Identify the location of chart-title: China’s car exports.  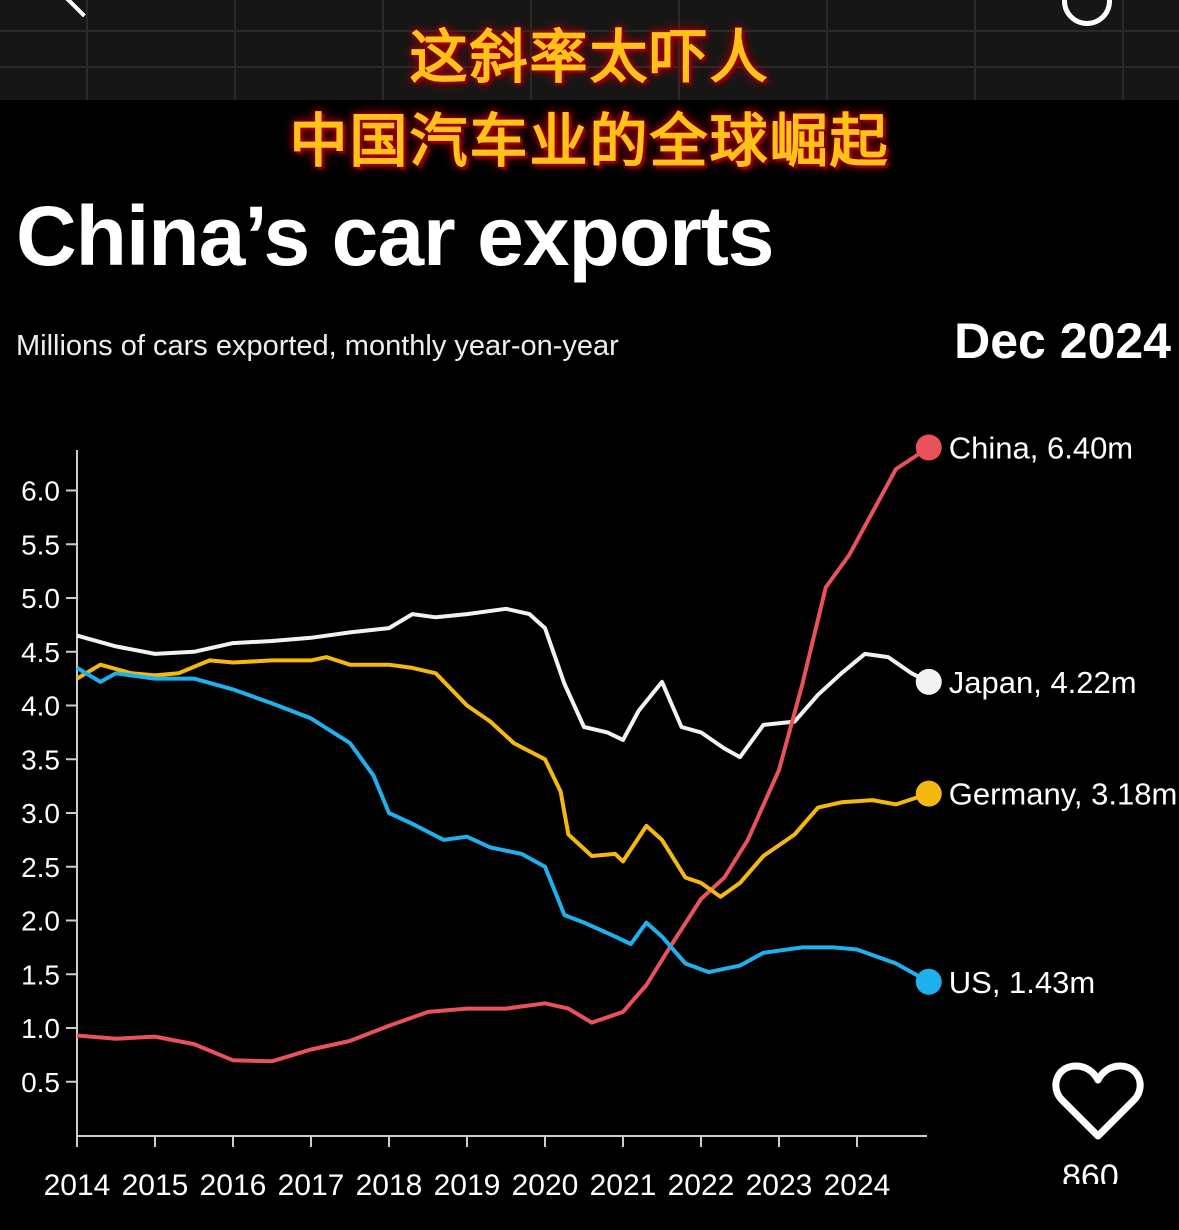
(395, 236).